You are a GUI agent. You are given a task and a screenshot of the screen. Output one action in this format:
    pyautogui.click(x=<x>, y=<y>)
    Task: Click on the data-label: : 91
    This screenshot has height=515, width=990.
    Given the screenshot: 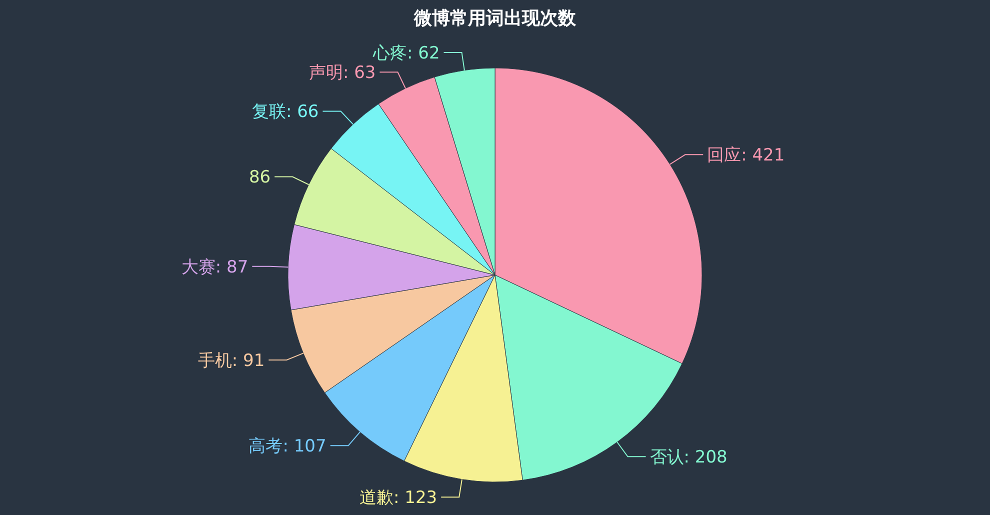 What is the action you would take?
    pyautogui.click(x=248, y=360)
    